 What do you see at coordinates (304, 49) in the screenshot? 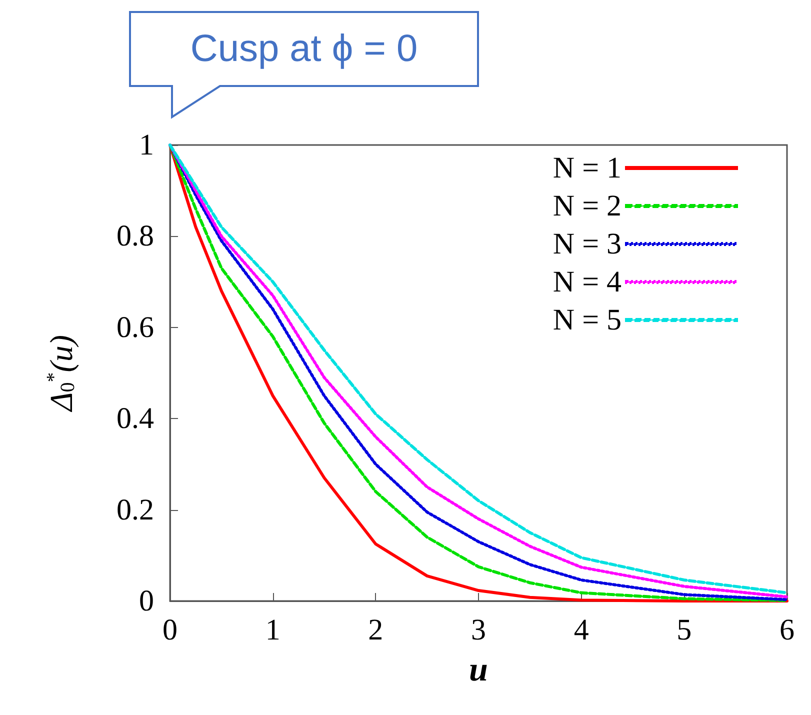
I see `annotation: Cusp at ϕ = 0` at bounding box center [304, 49].